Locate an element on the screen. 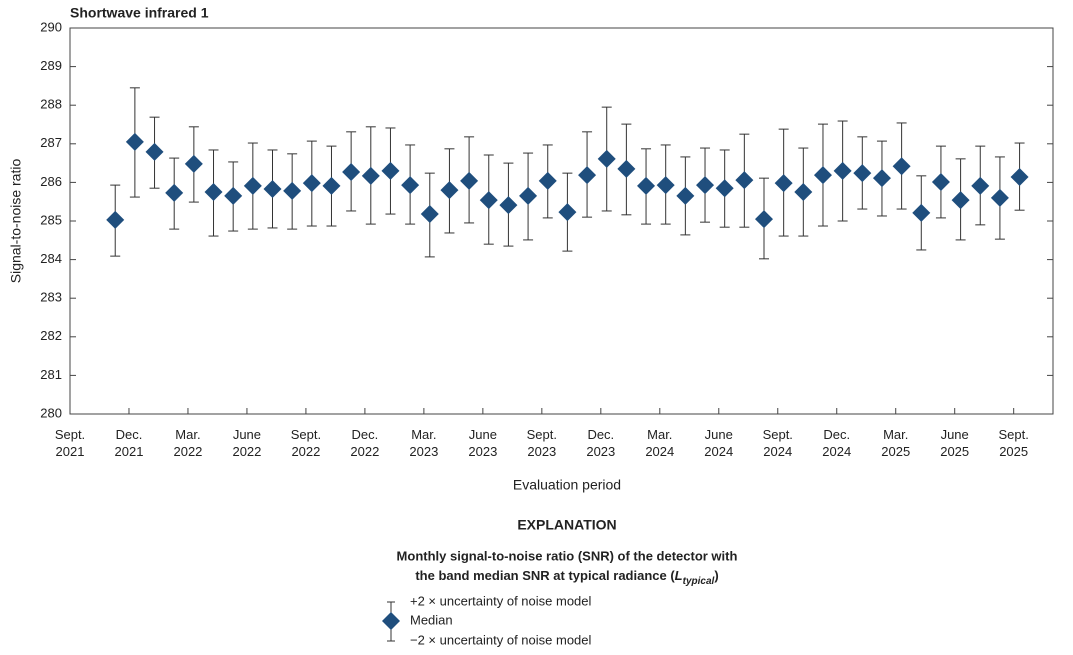 Image resolution: width=1073 pixels, height=655 pixels. legend-description: L is located at coordinates (679, 575).